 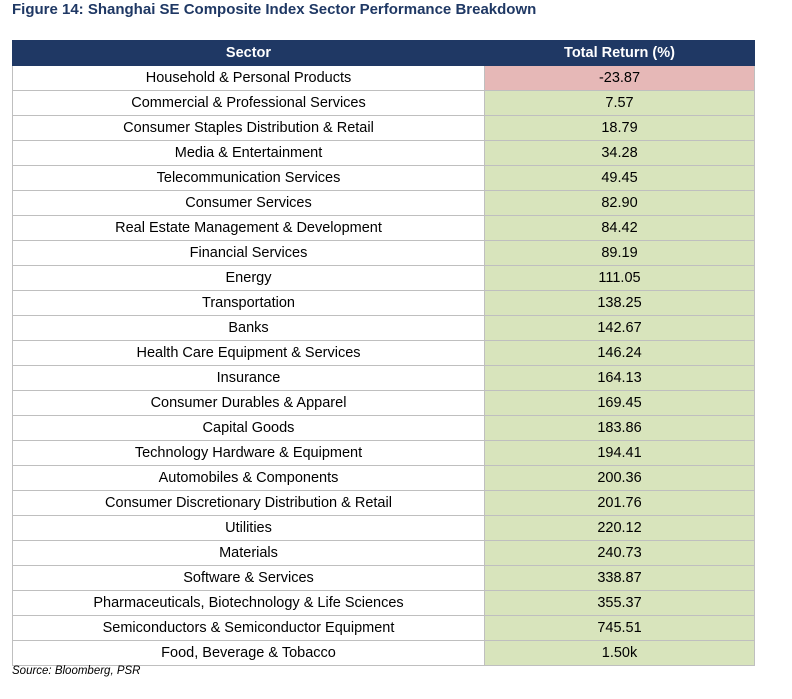 What do you see at coordinates (248, 278) in the screenshot?
I see `sector-name-cell: Energy` at bounding box center [248, 278].